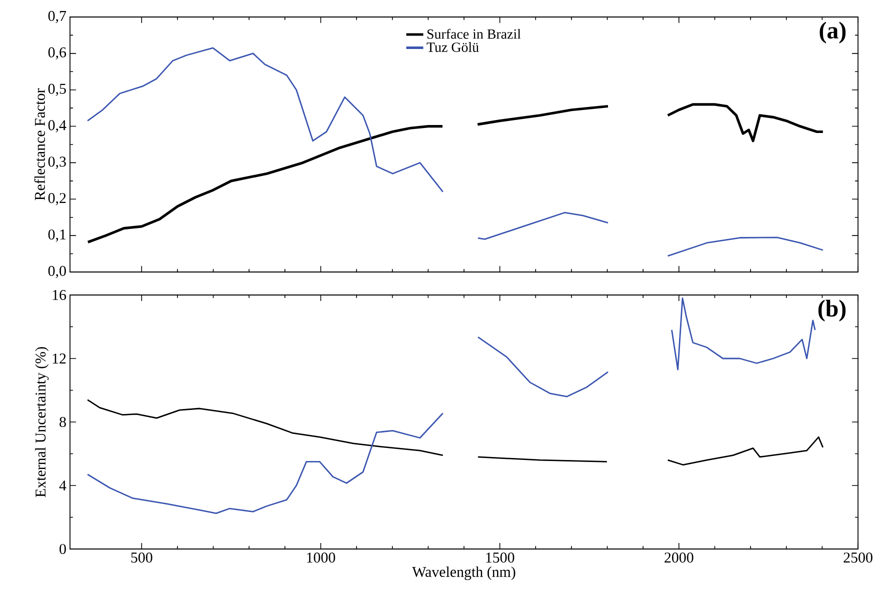 The height and width of the screenshot is (600, 880). I want to click on y-axis-title: Reflectance Factor, so click(39, 144).